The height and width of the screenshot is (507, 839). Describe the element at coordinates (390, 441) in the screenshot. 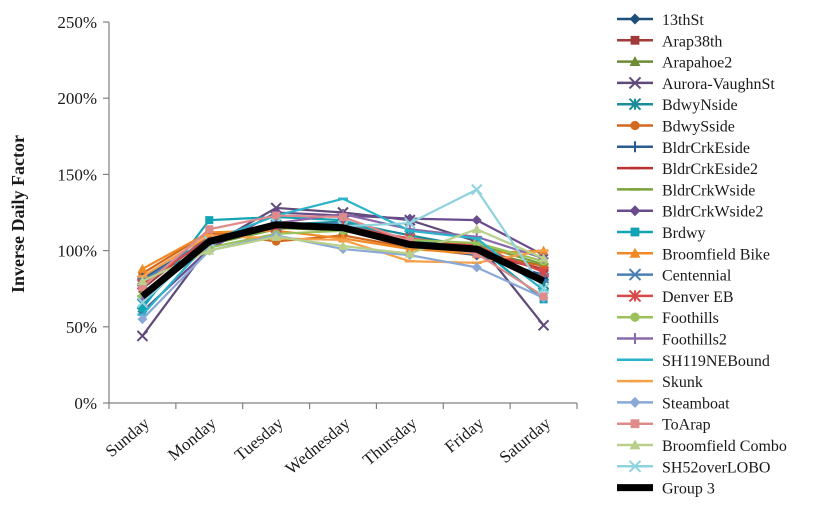

I see `x-tick-label: Thursday` at that location.